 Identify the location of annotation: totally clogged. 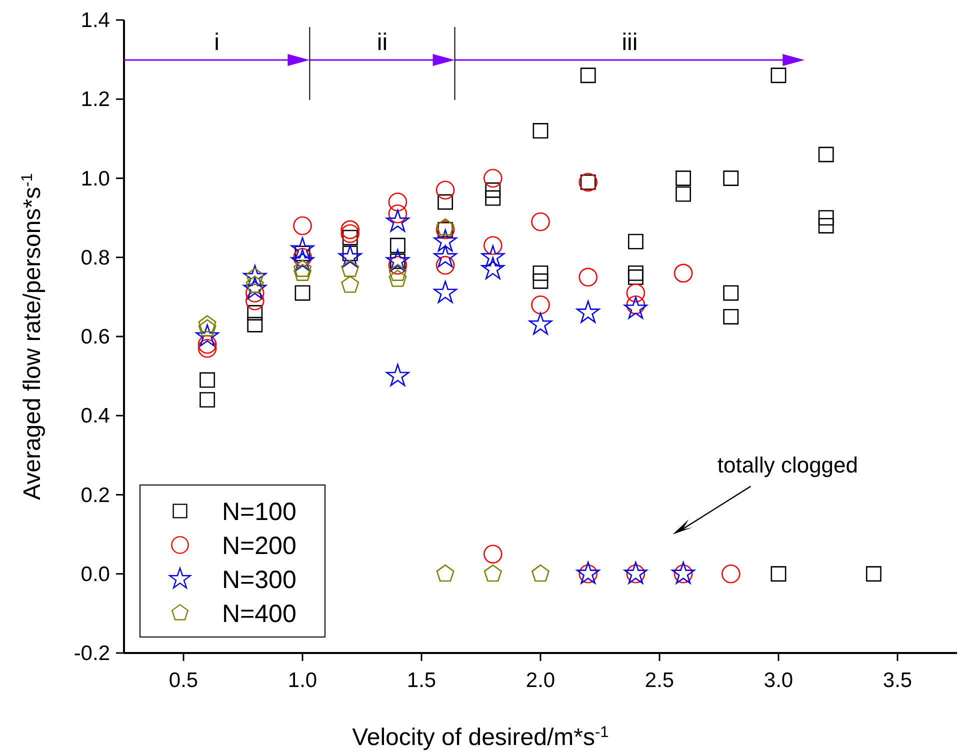
(787, 465).